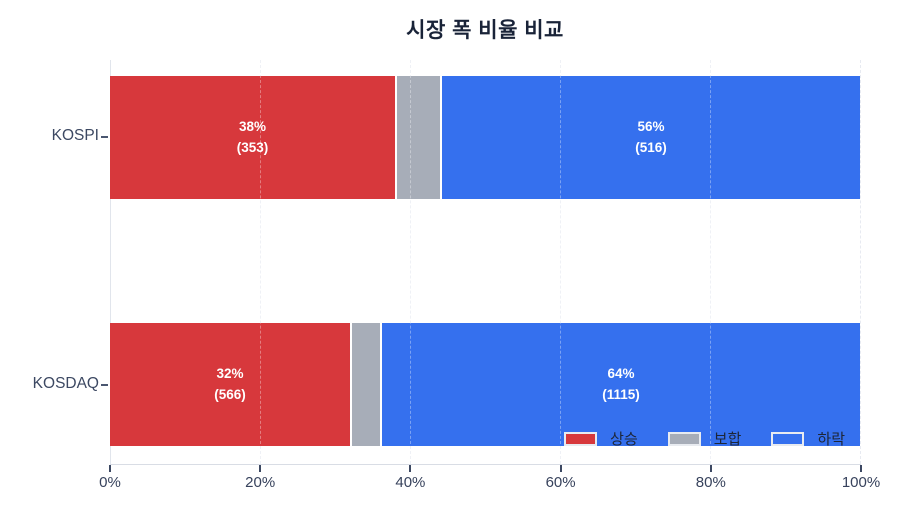  What do you see at coordinates (861, 482) in the screenshot?
I see `x-tick-label: 100%` at bounding box center [861, 482].